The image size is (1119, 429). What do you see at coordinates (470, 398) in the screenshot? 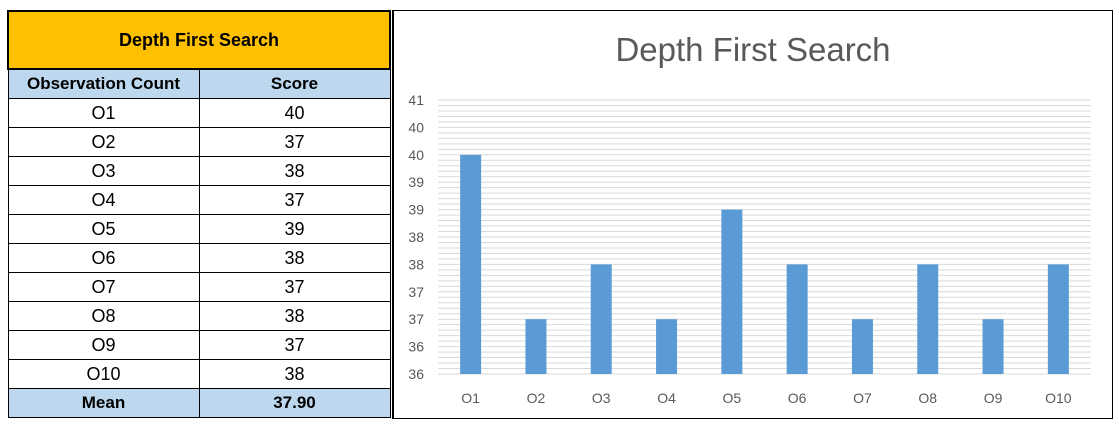
I see `x-tick-label: O1` at bounding box center [470, 398].